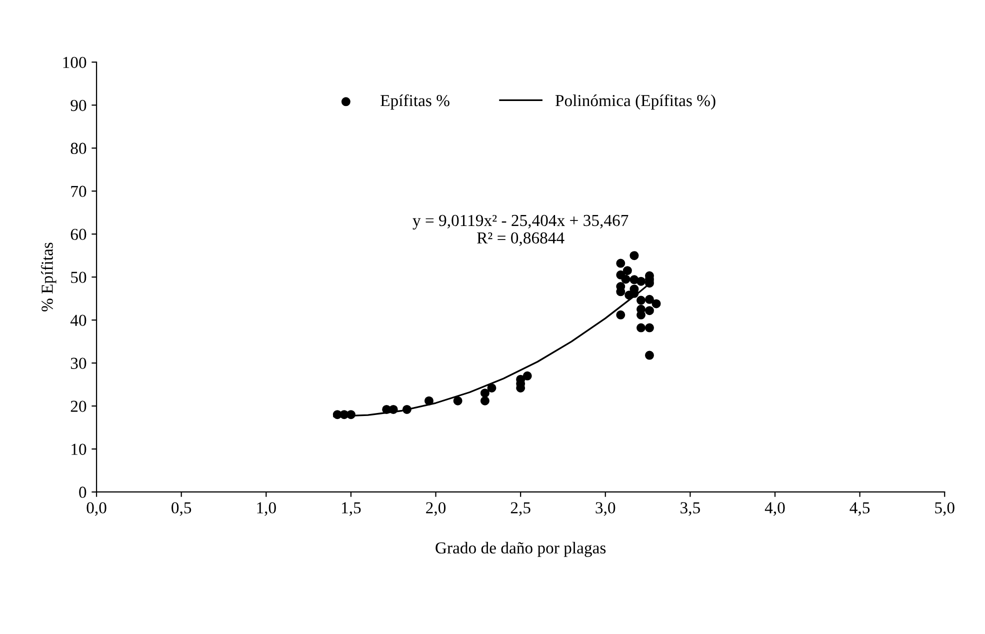 The image size is (985, 634). What do you see at coordinates (78, 320) in the screenshot?
I see `y-tick-label: 40` at bounding box center [78, 320].